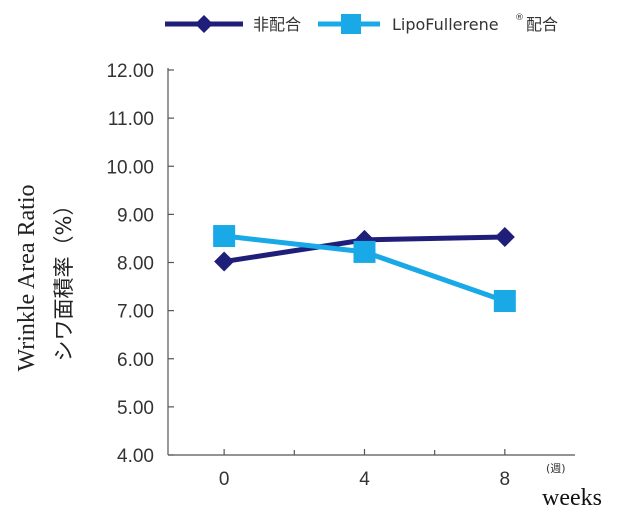  I want to click on y-tick-label: 11.00, so click(131, 119).